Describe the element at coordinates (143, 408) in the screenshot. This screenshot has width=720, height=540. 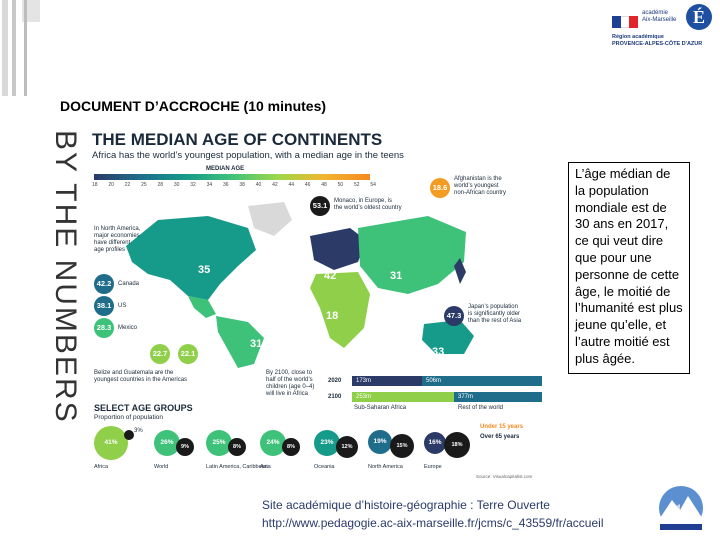
I see `select-age-groups-title: SELECT AGE GROUPS` at that location.